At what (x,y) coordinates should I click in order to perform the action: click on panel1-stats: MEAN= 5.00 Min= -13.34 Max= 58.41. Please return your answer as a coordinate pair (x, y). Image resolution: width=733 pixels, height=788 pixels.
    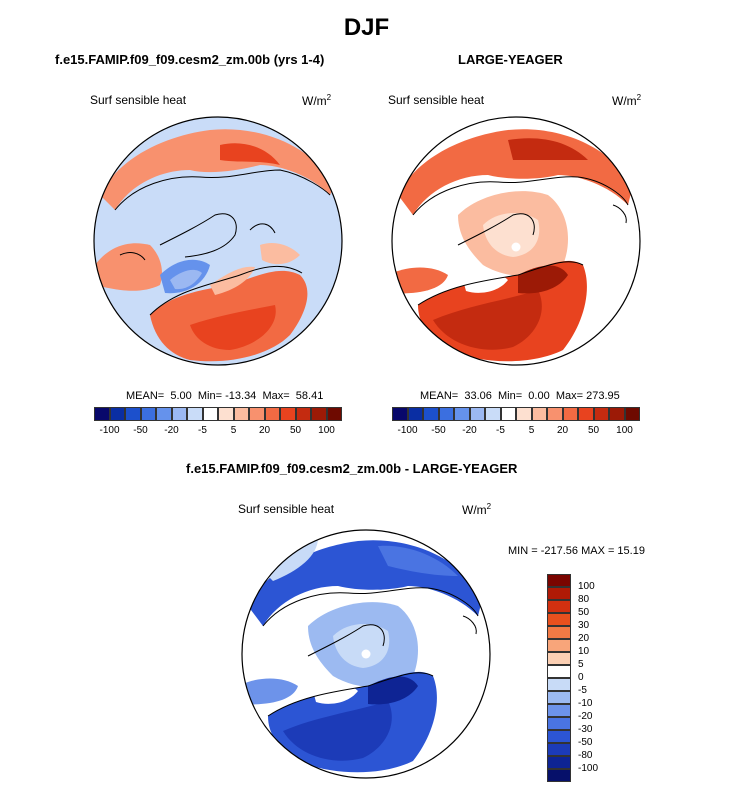
    Looking at the image, I should click on (225, 396).